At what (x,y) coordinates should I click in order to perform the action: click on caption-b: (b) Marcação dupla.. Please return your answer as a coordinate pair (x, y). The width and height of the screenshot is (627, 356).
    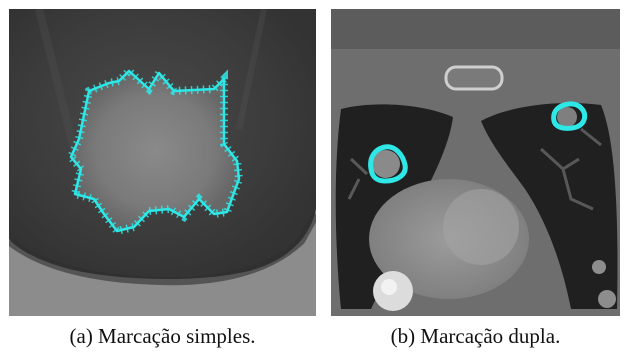
    Looking at the image, I should click on (475, 336).